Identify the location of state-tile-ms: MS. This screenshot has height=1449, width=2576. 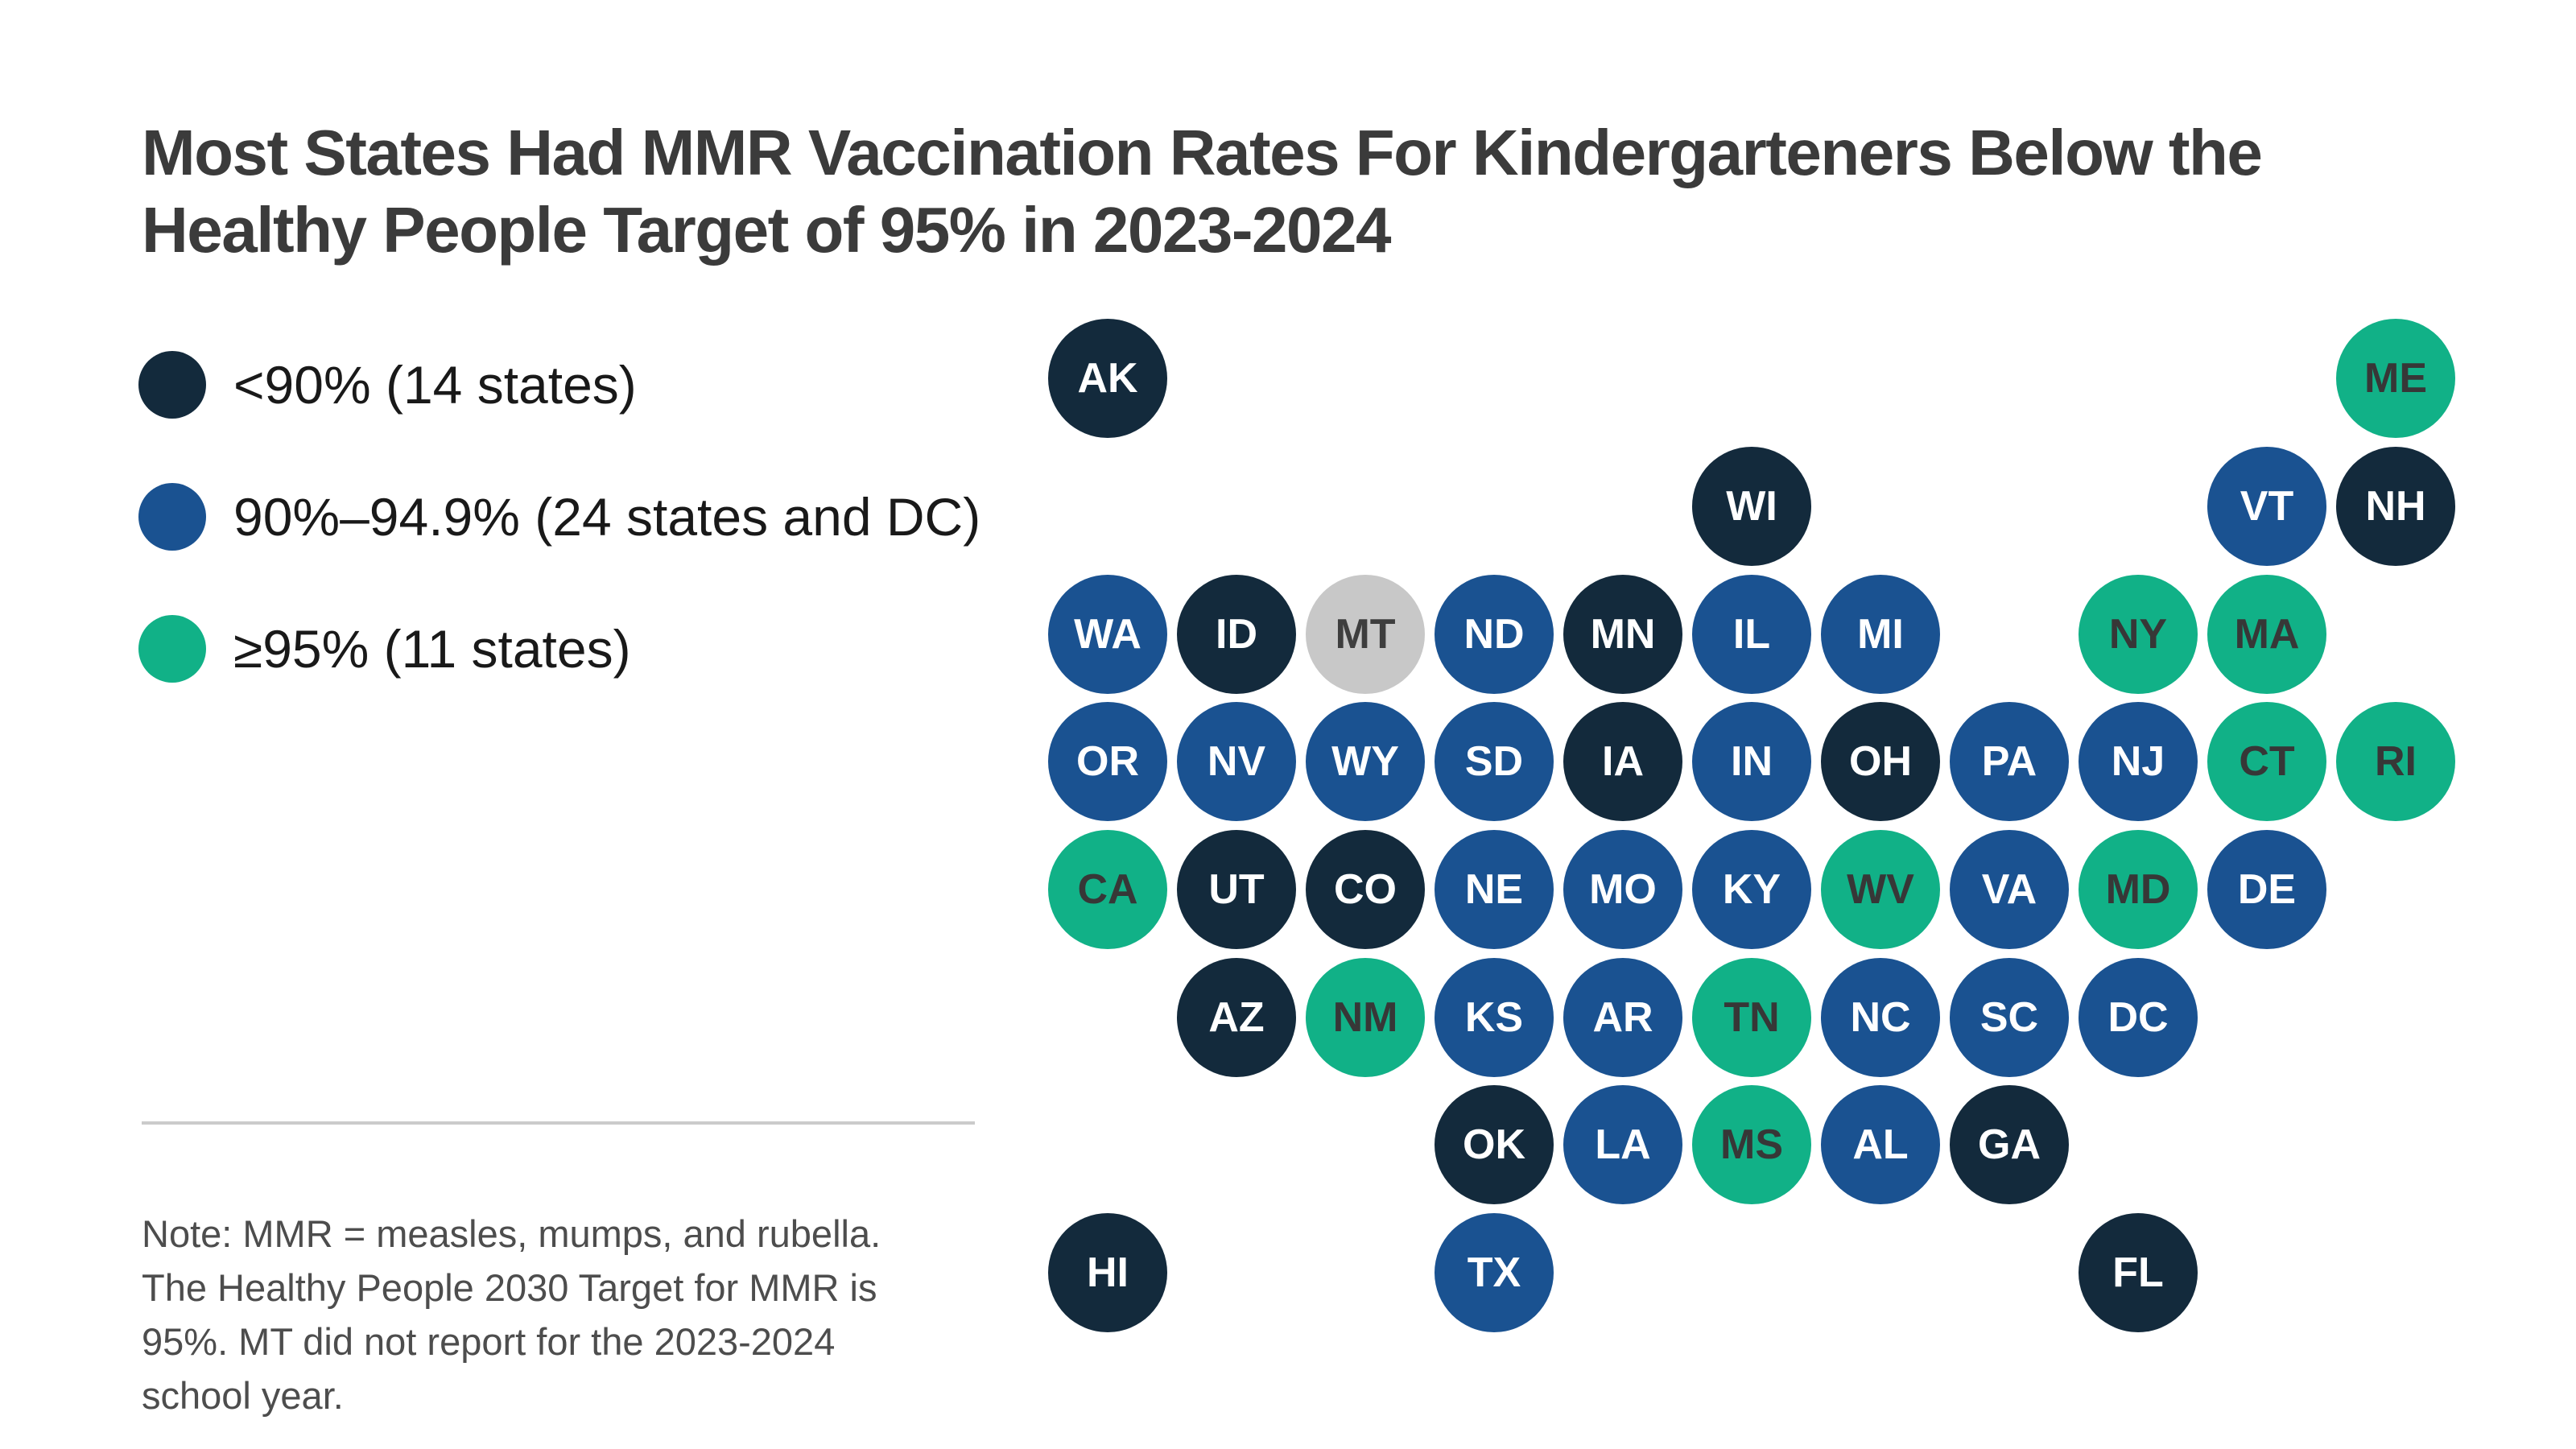
(1751, 1144).